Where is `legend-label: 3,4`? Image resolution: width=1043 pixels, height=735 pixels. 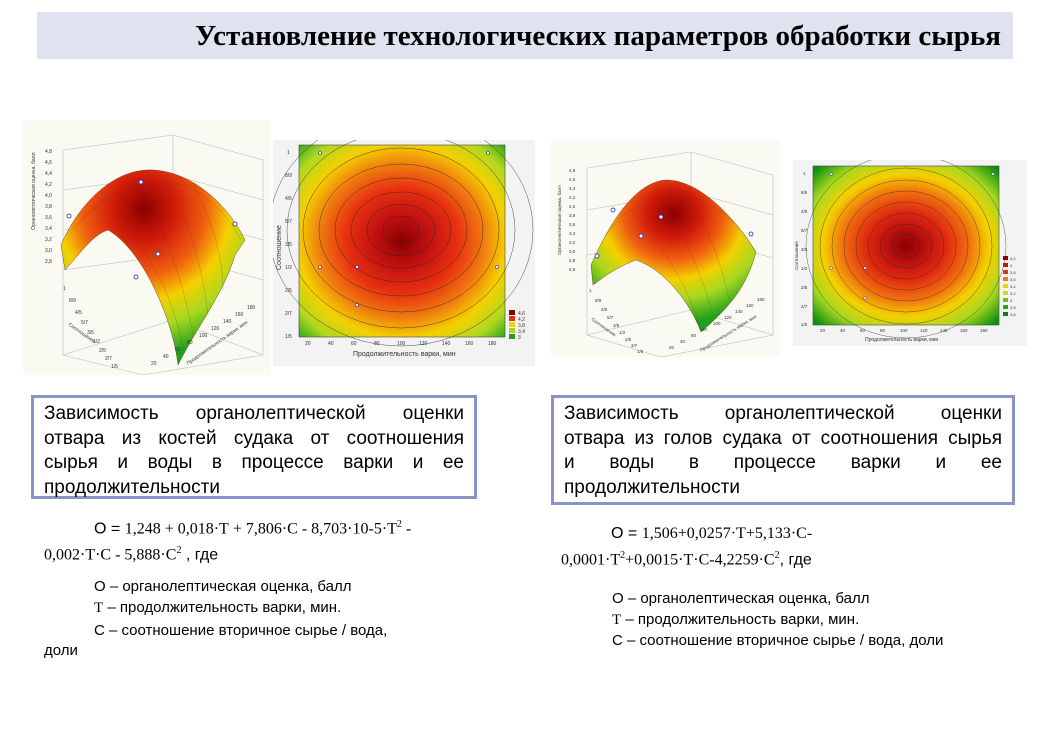
legend-label: 3,4 is located at coordinates (521, 332).